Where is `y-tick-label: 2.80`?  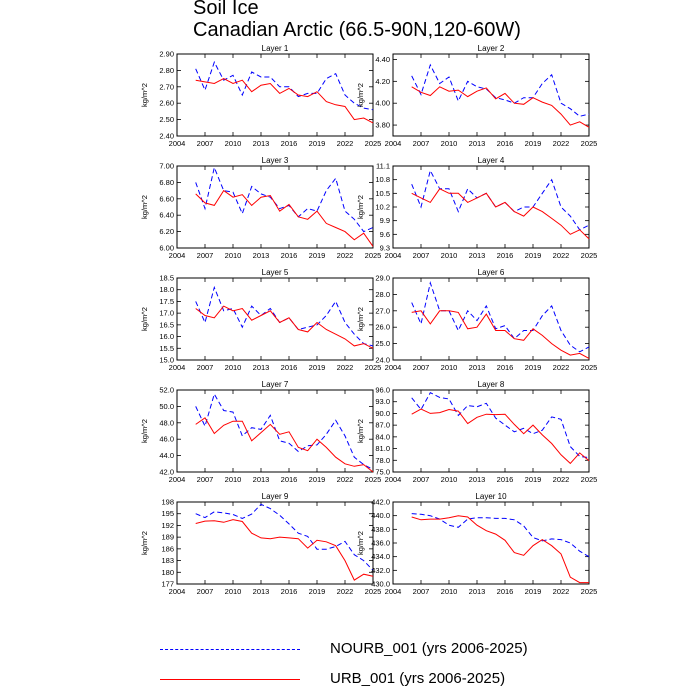
y-tick-label: 2.80 is located at coordinates (166, 70).